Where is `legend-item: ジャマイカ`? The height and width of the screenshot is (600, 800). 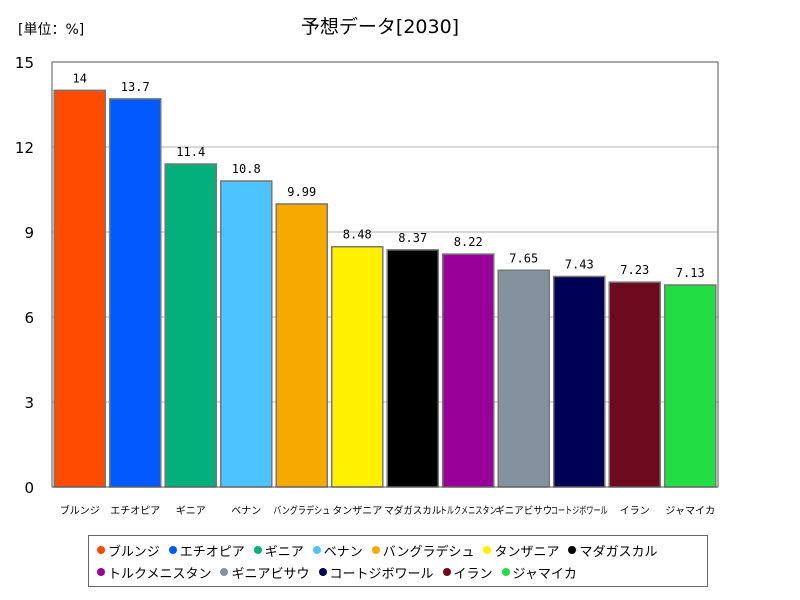
legend-item: ジャマイカ is located at coordinates (539, 572).